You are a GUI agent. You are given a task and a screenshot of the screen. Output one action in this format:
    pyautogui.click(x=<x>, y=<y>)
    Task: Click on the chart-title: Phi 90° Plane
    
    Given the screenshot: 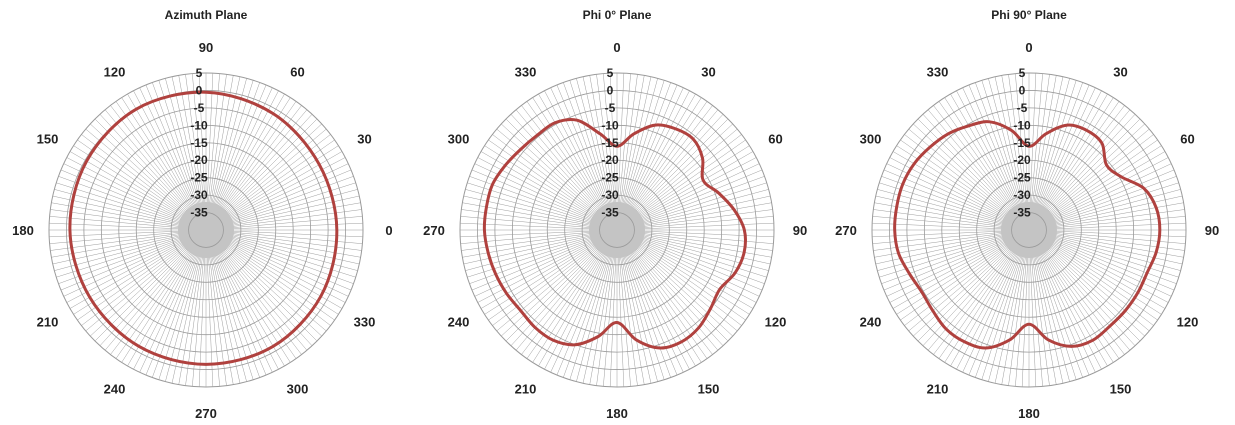 What is the action you would take?
    pyautogui.click(x=1029, y=15)
    